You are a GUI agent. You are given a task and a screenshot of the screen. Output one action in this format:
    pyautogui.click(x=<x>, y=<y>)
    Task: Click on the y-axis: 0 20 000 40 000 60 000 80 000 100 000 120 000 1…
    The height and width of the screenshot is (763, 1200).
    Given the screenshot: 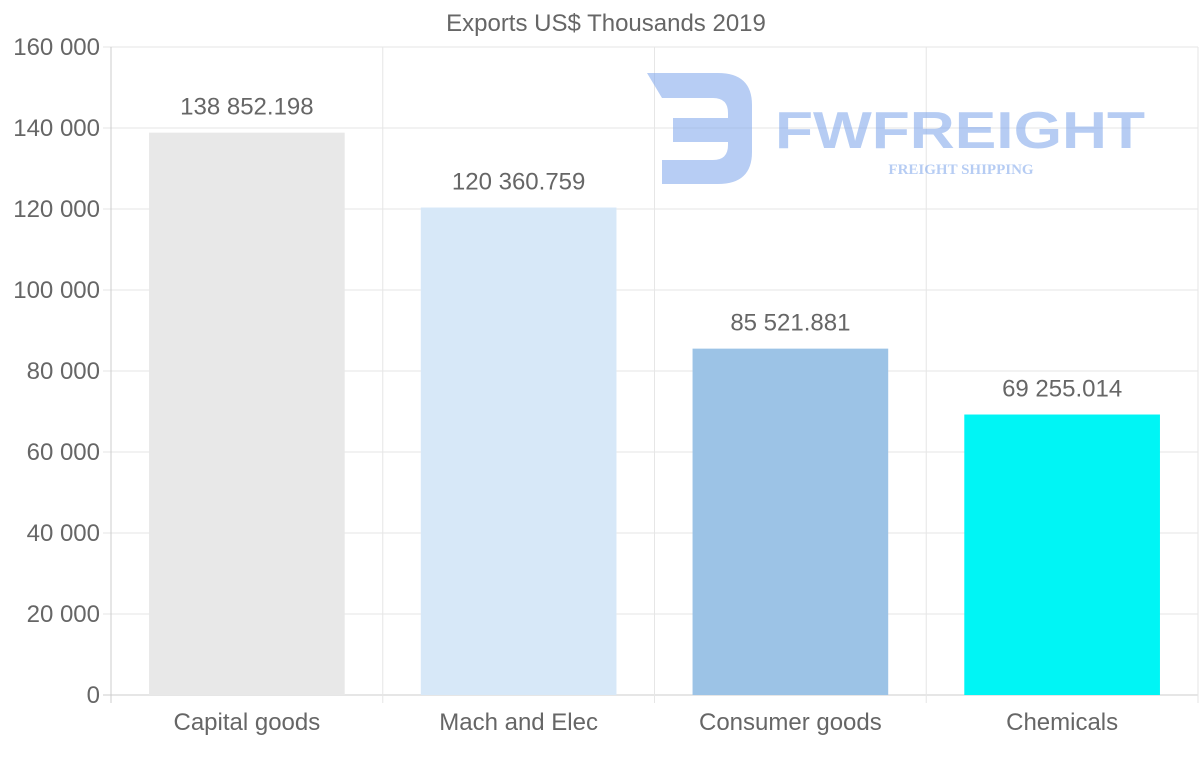 What is the action you would take?
    pyautogui.click(x=56, y=371)
    